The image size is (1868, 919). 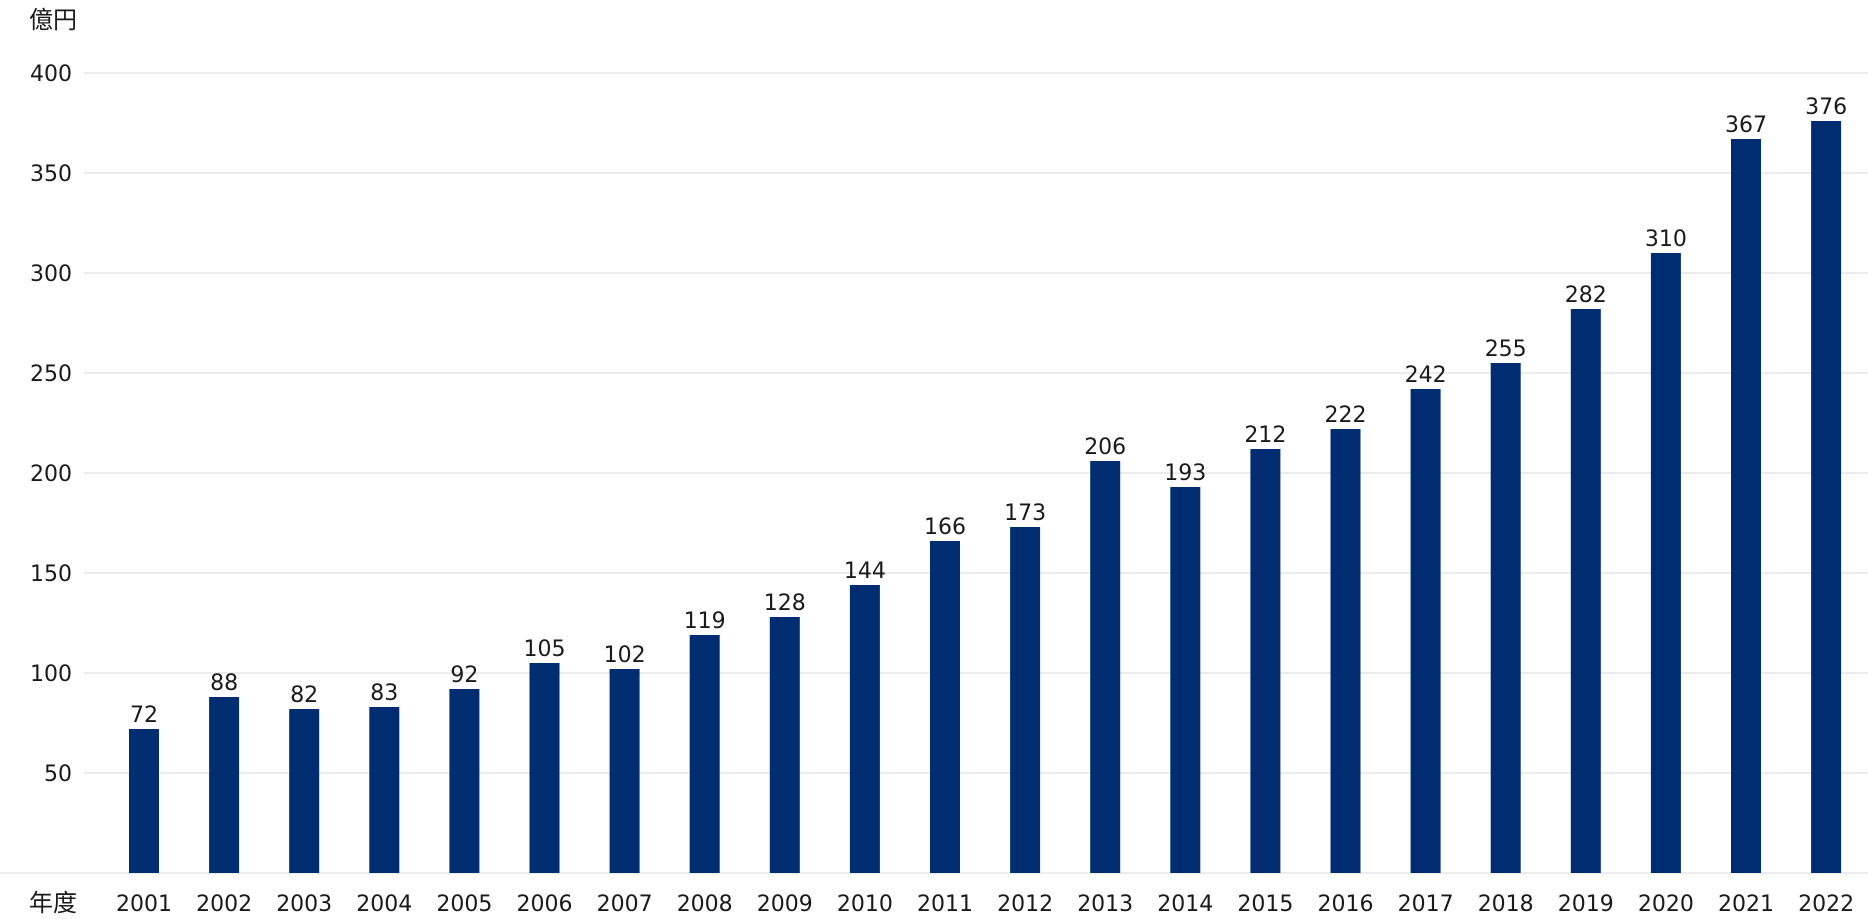 What do you see at coordinates (625, 655) in the screenshot?
I see `data-label: 102` at bounding box center [625, 655].